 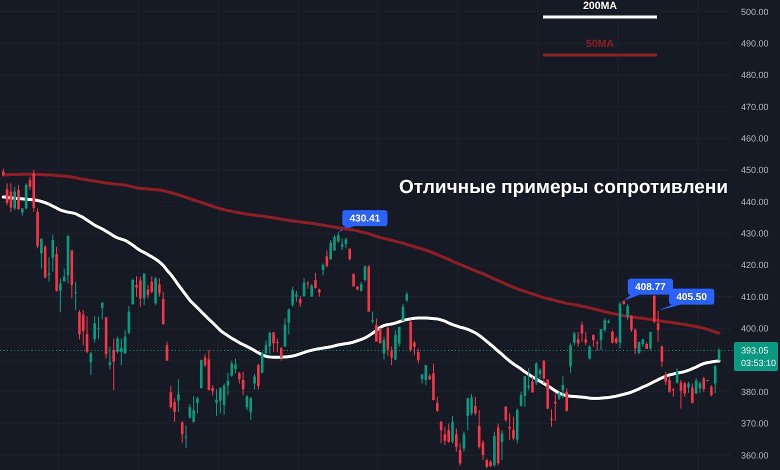 What do you see at coordinates (600, 6) in the screenshot?
I see `text: 200MA` at bounding box center [600, 6].